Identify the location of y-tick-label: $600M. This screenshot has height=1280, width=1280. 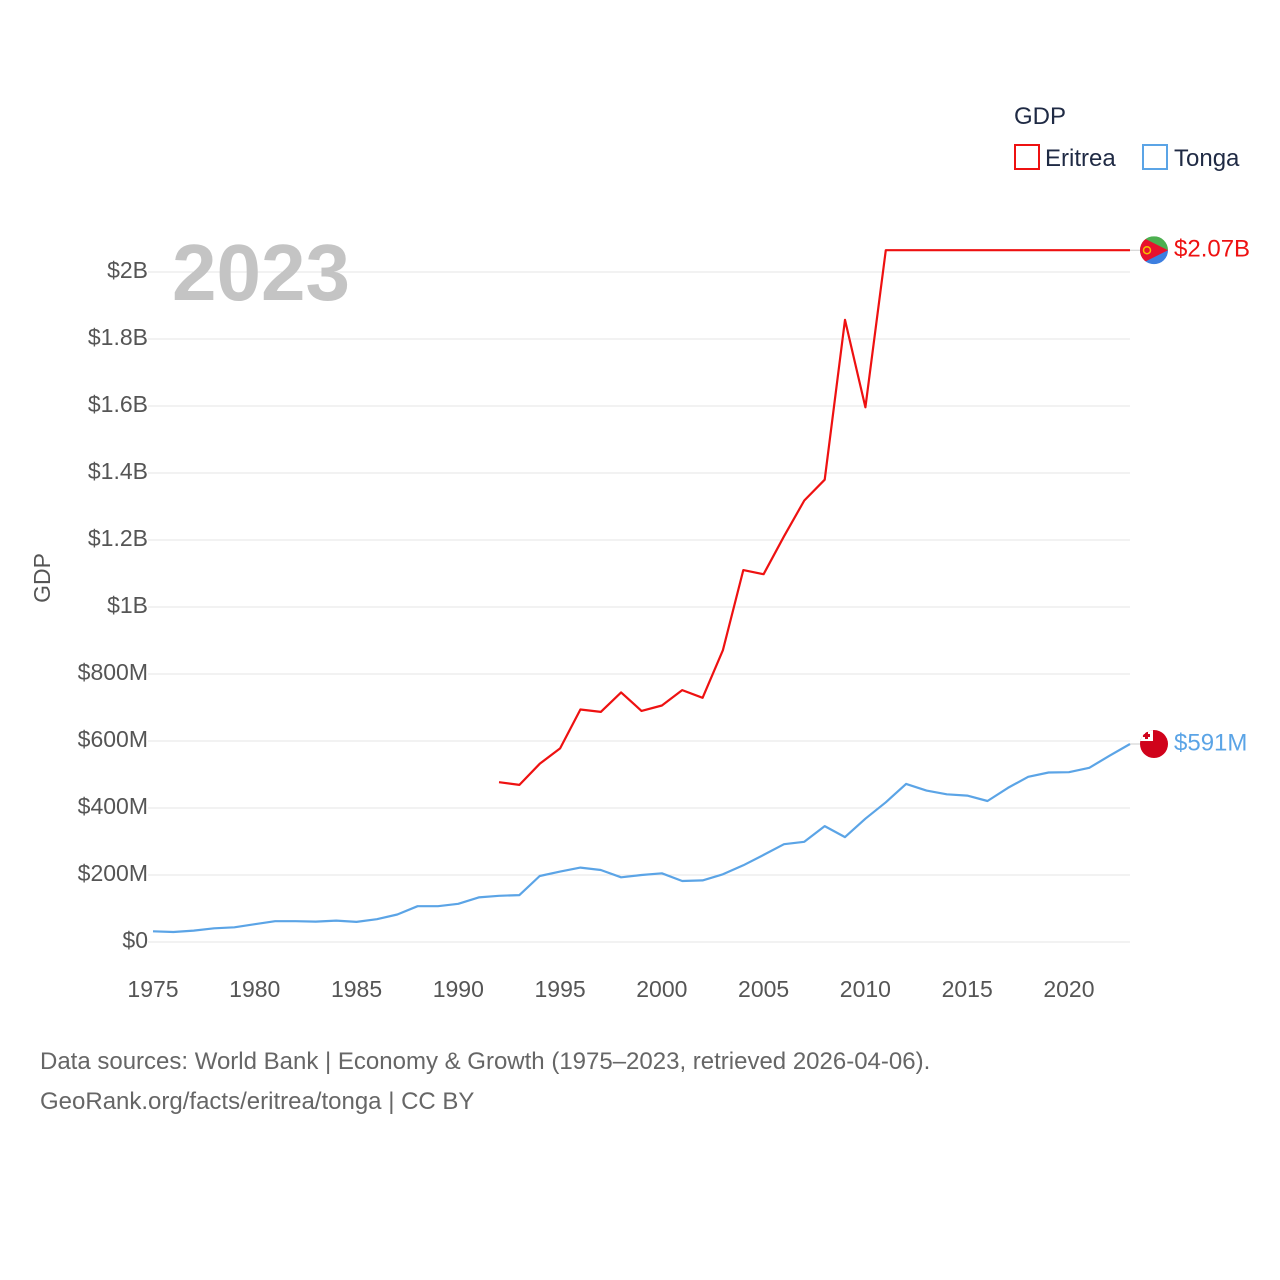
(113, 739).